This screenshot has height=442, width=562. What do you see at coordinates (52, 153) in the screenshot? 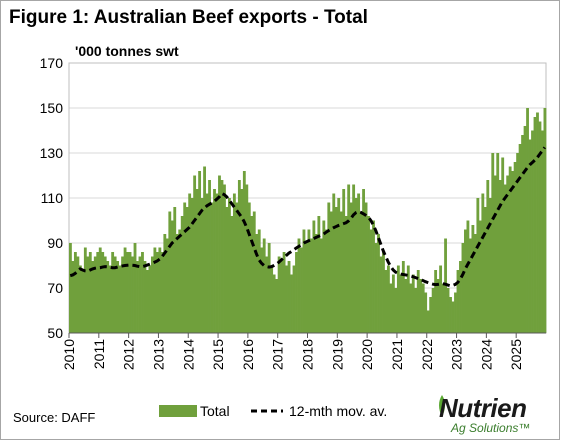
I see `y-tick-label: 130` at bounding box center [52, 153].